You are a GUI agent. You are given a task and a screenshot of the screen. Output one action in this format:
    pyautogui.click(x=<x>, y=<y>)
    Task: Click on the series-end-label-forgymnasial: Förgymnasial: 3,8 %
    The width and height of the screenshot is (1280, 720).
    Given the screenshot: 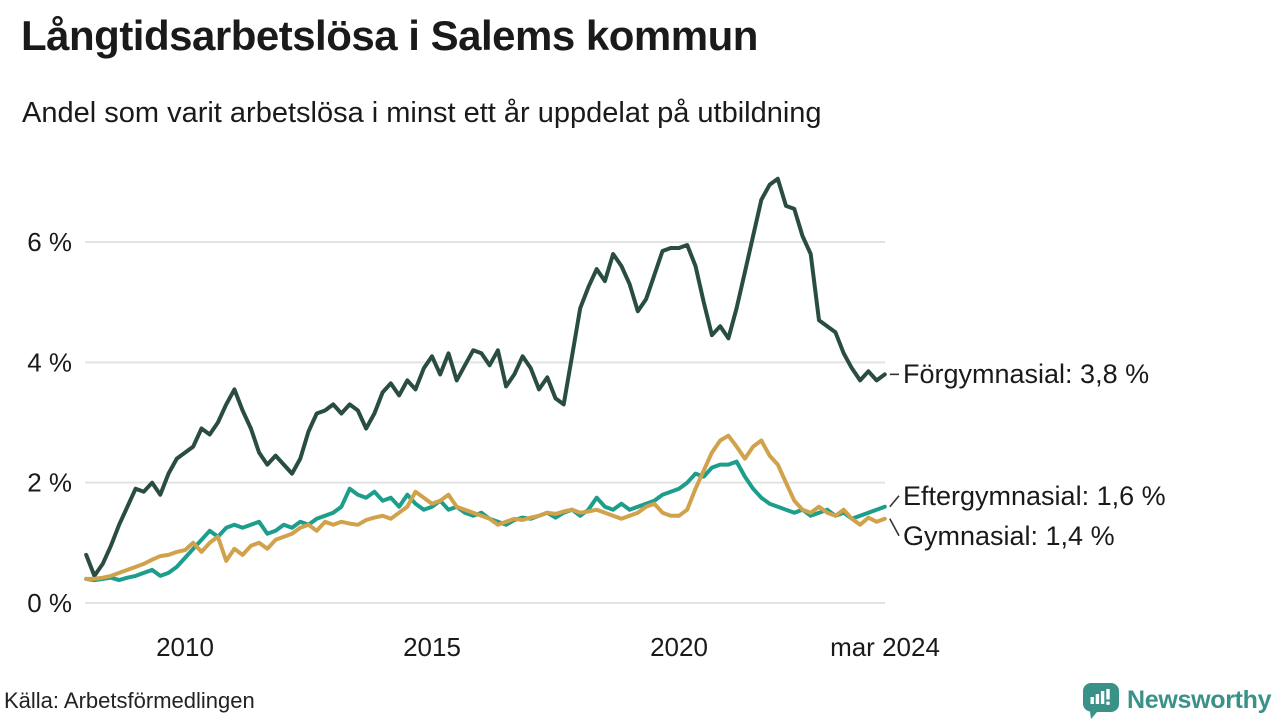 What is the action you would take?
    pyautogui.click(x=1026, y=374)
    